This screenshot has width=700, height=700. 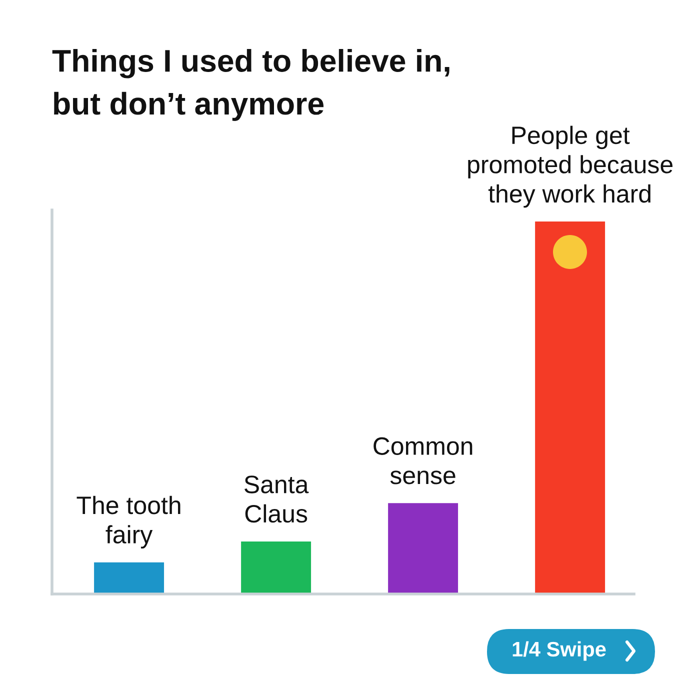 I want to click on chart-title: Things I used to believe in, but don’t anymore, so click(x=251, y=85).